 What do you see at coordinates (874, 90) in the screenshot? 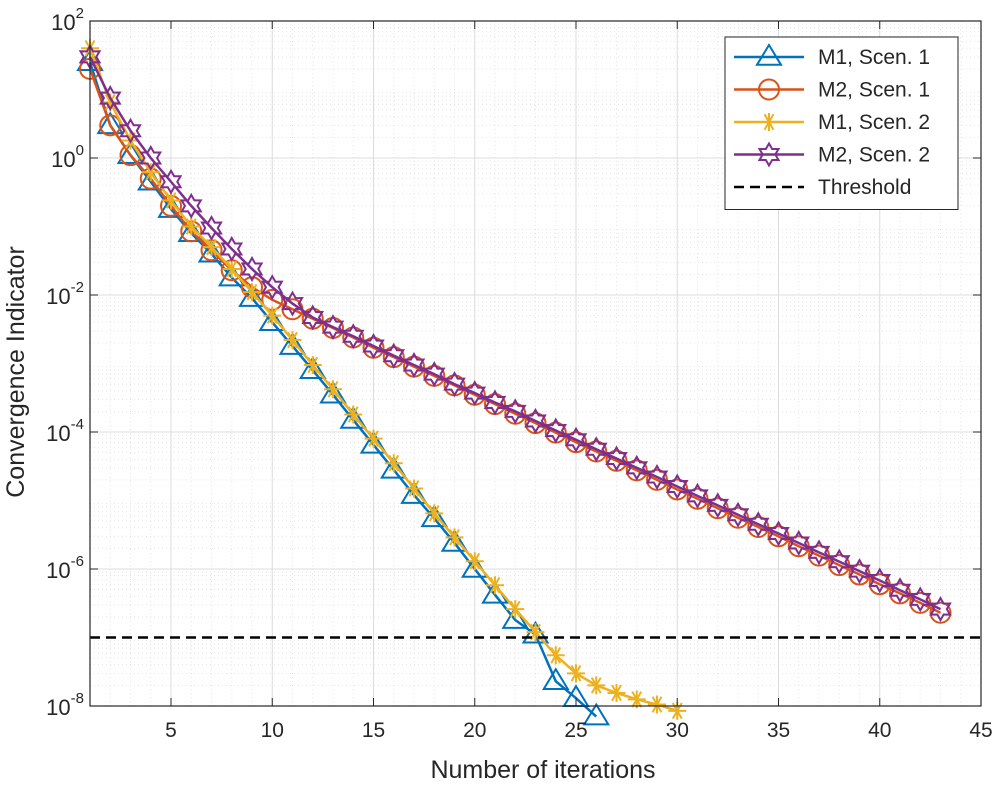
I see `legend-label: M2, Scen. 1` at bounding box center [874, 90].